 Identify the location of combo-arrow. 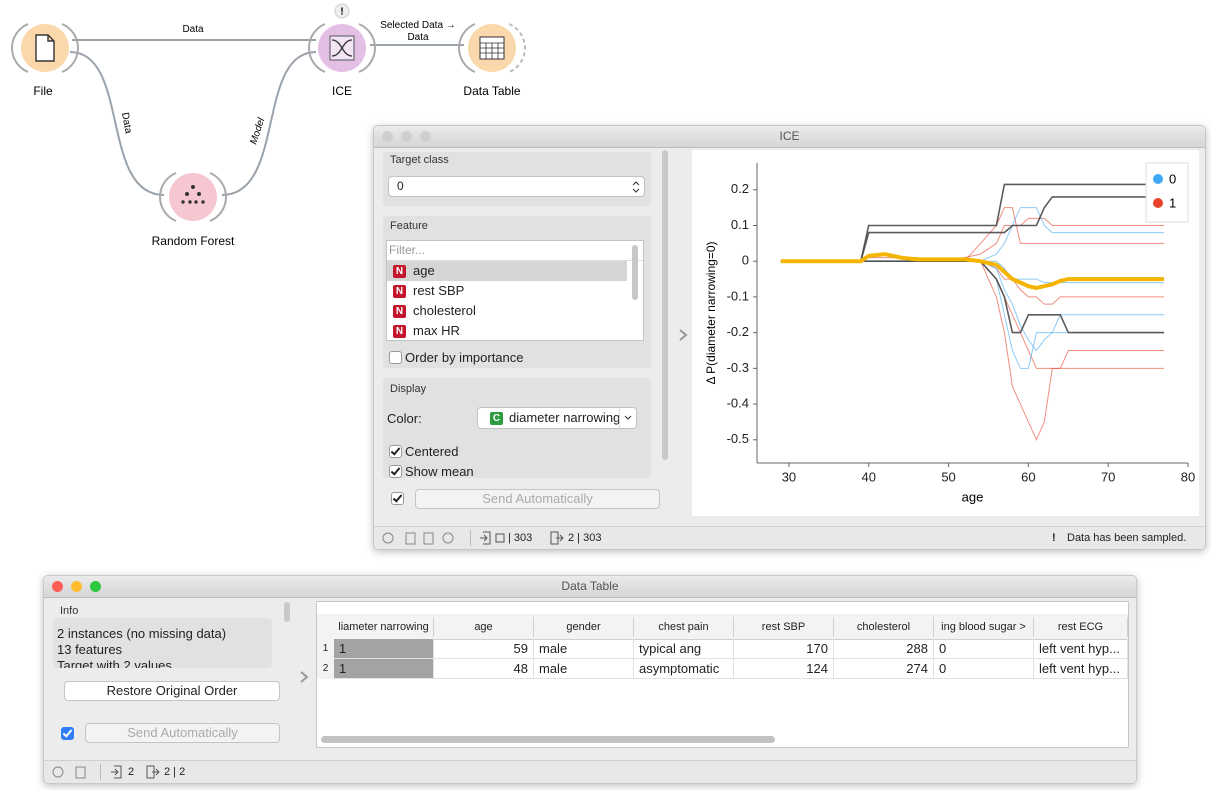
(627, 418).